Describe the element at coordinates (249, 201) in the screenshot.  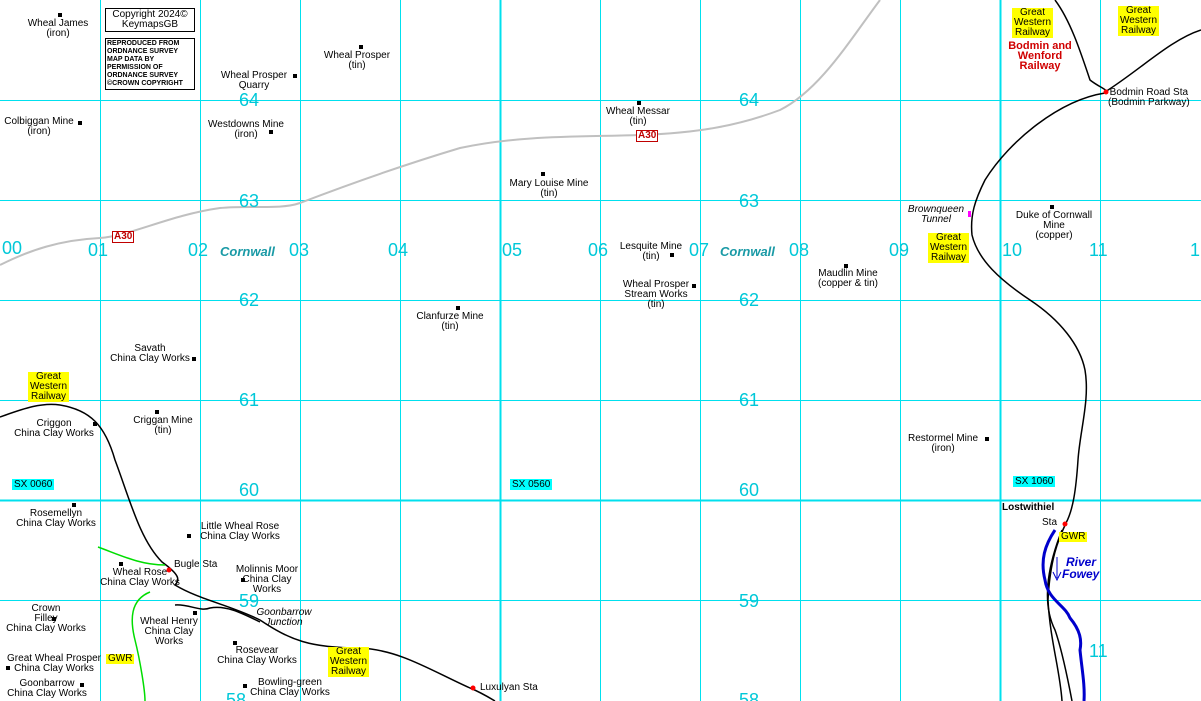
I see `grid-y-63-left: 63` at that location.